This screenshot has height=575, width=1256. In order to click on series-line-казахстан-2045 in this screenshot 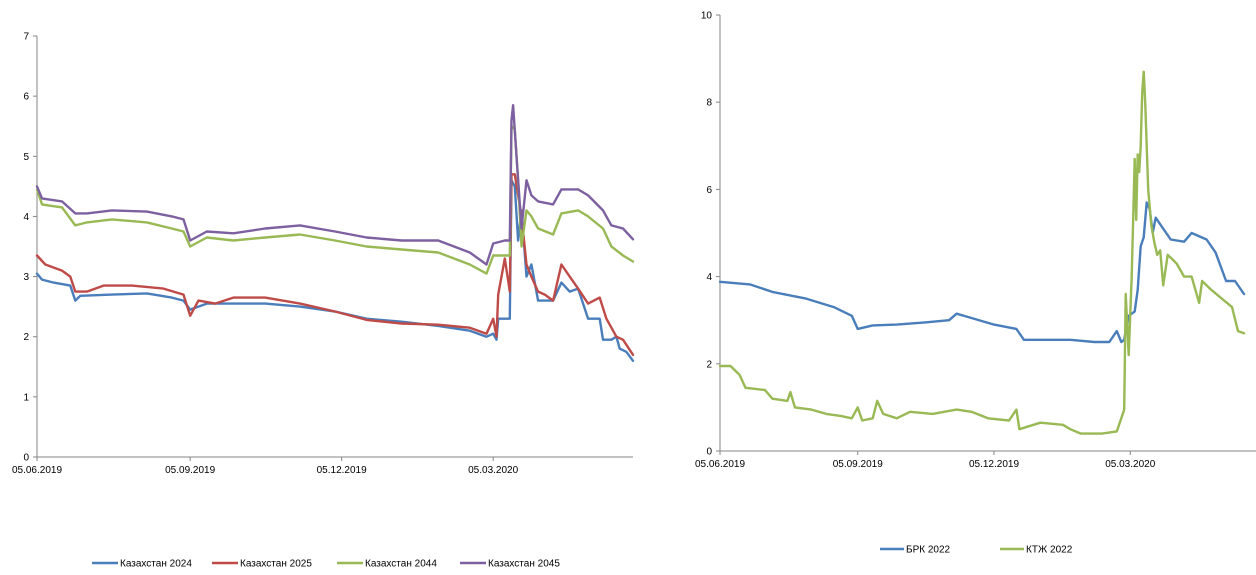, I will do `click(335, 184)`.